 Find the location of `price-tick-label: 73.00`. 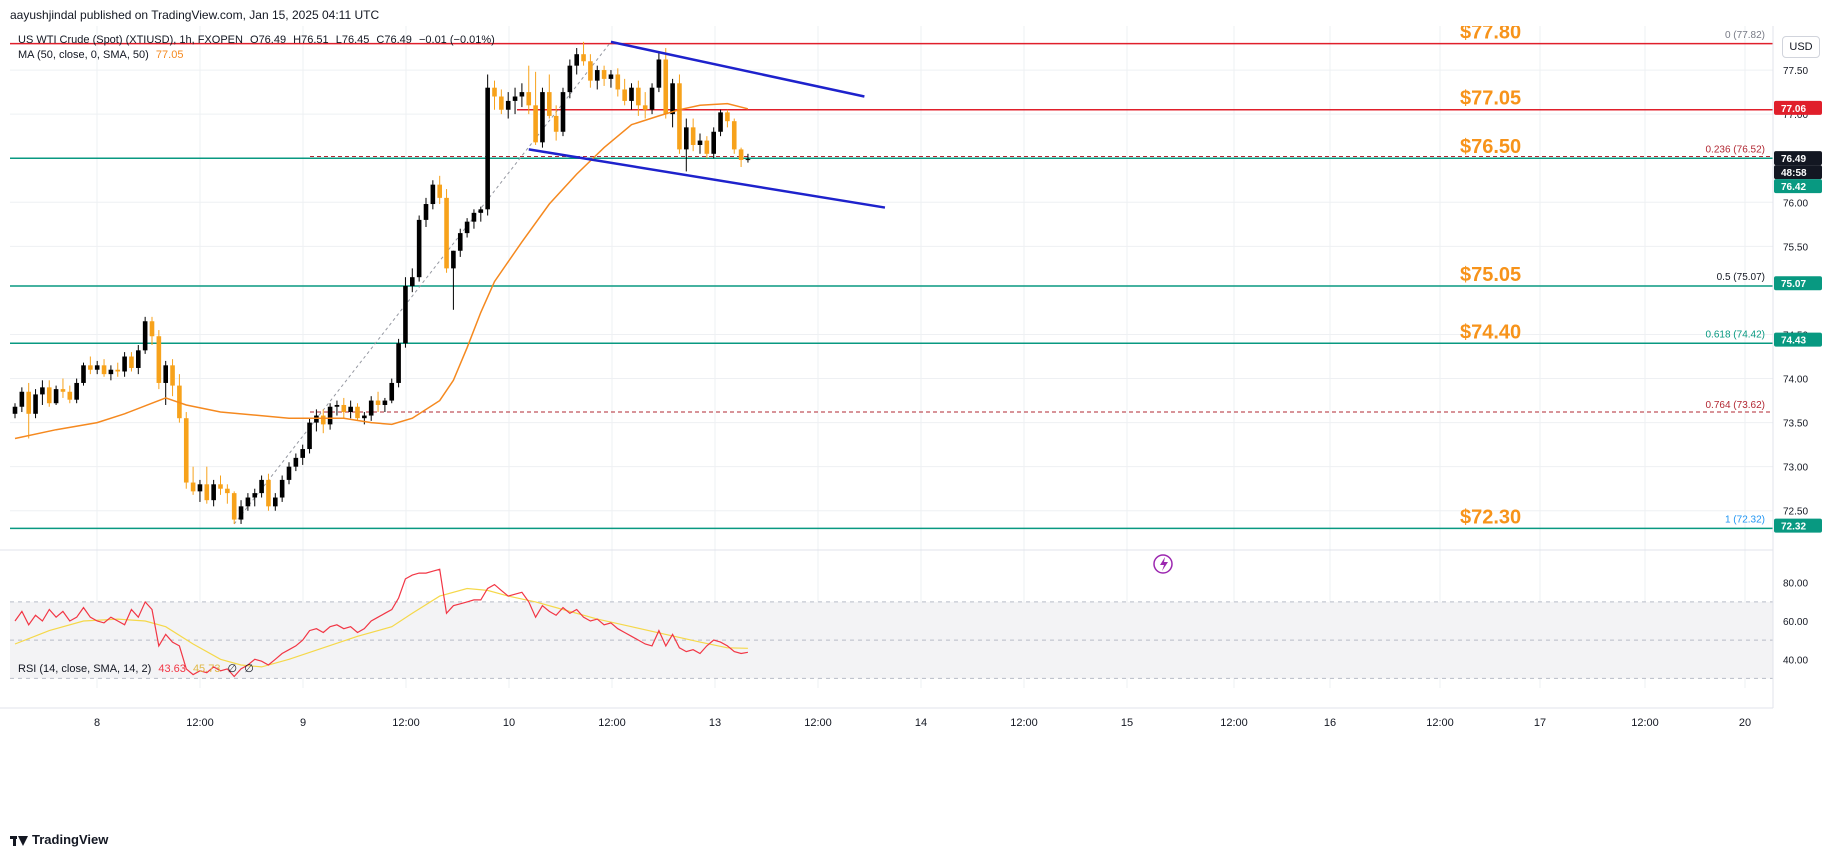

price-tick-label: 73.00 is located at coordinates (1795, 468).